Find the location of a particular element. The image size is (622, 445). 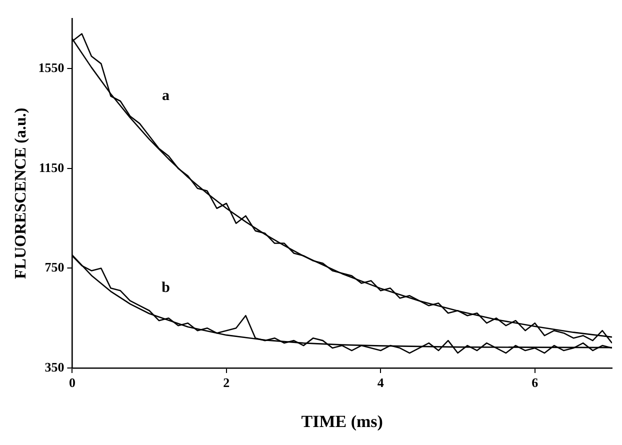

x-tick-label: 0 is located at coordinates (72, 382).